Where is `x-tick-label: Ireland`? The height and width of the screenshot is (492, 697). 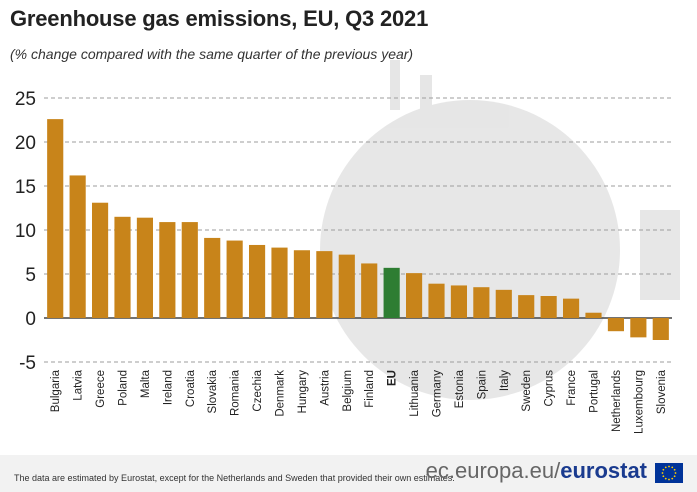
x-tick-label: Ireland is located at coordinates (168, 387).